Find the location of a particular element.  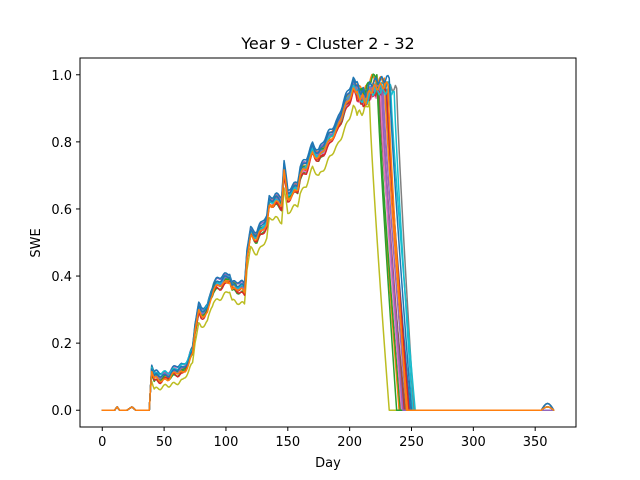

x-tick-label: 50 is located at coordinates (164, 442).